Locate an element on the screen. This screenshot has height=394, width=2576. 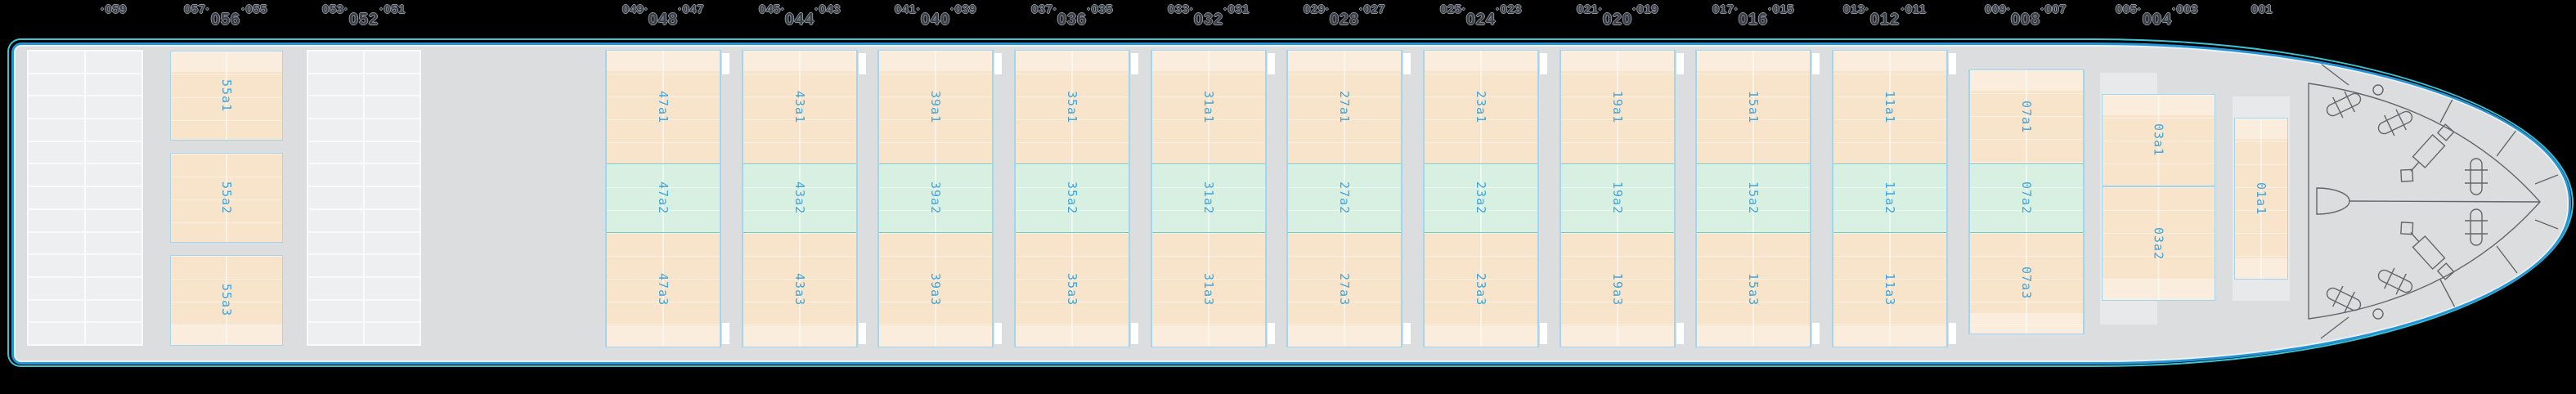
bay-number-027: ·027 is located at coordinates (1372, 9).